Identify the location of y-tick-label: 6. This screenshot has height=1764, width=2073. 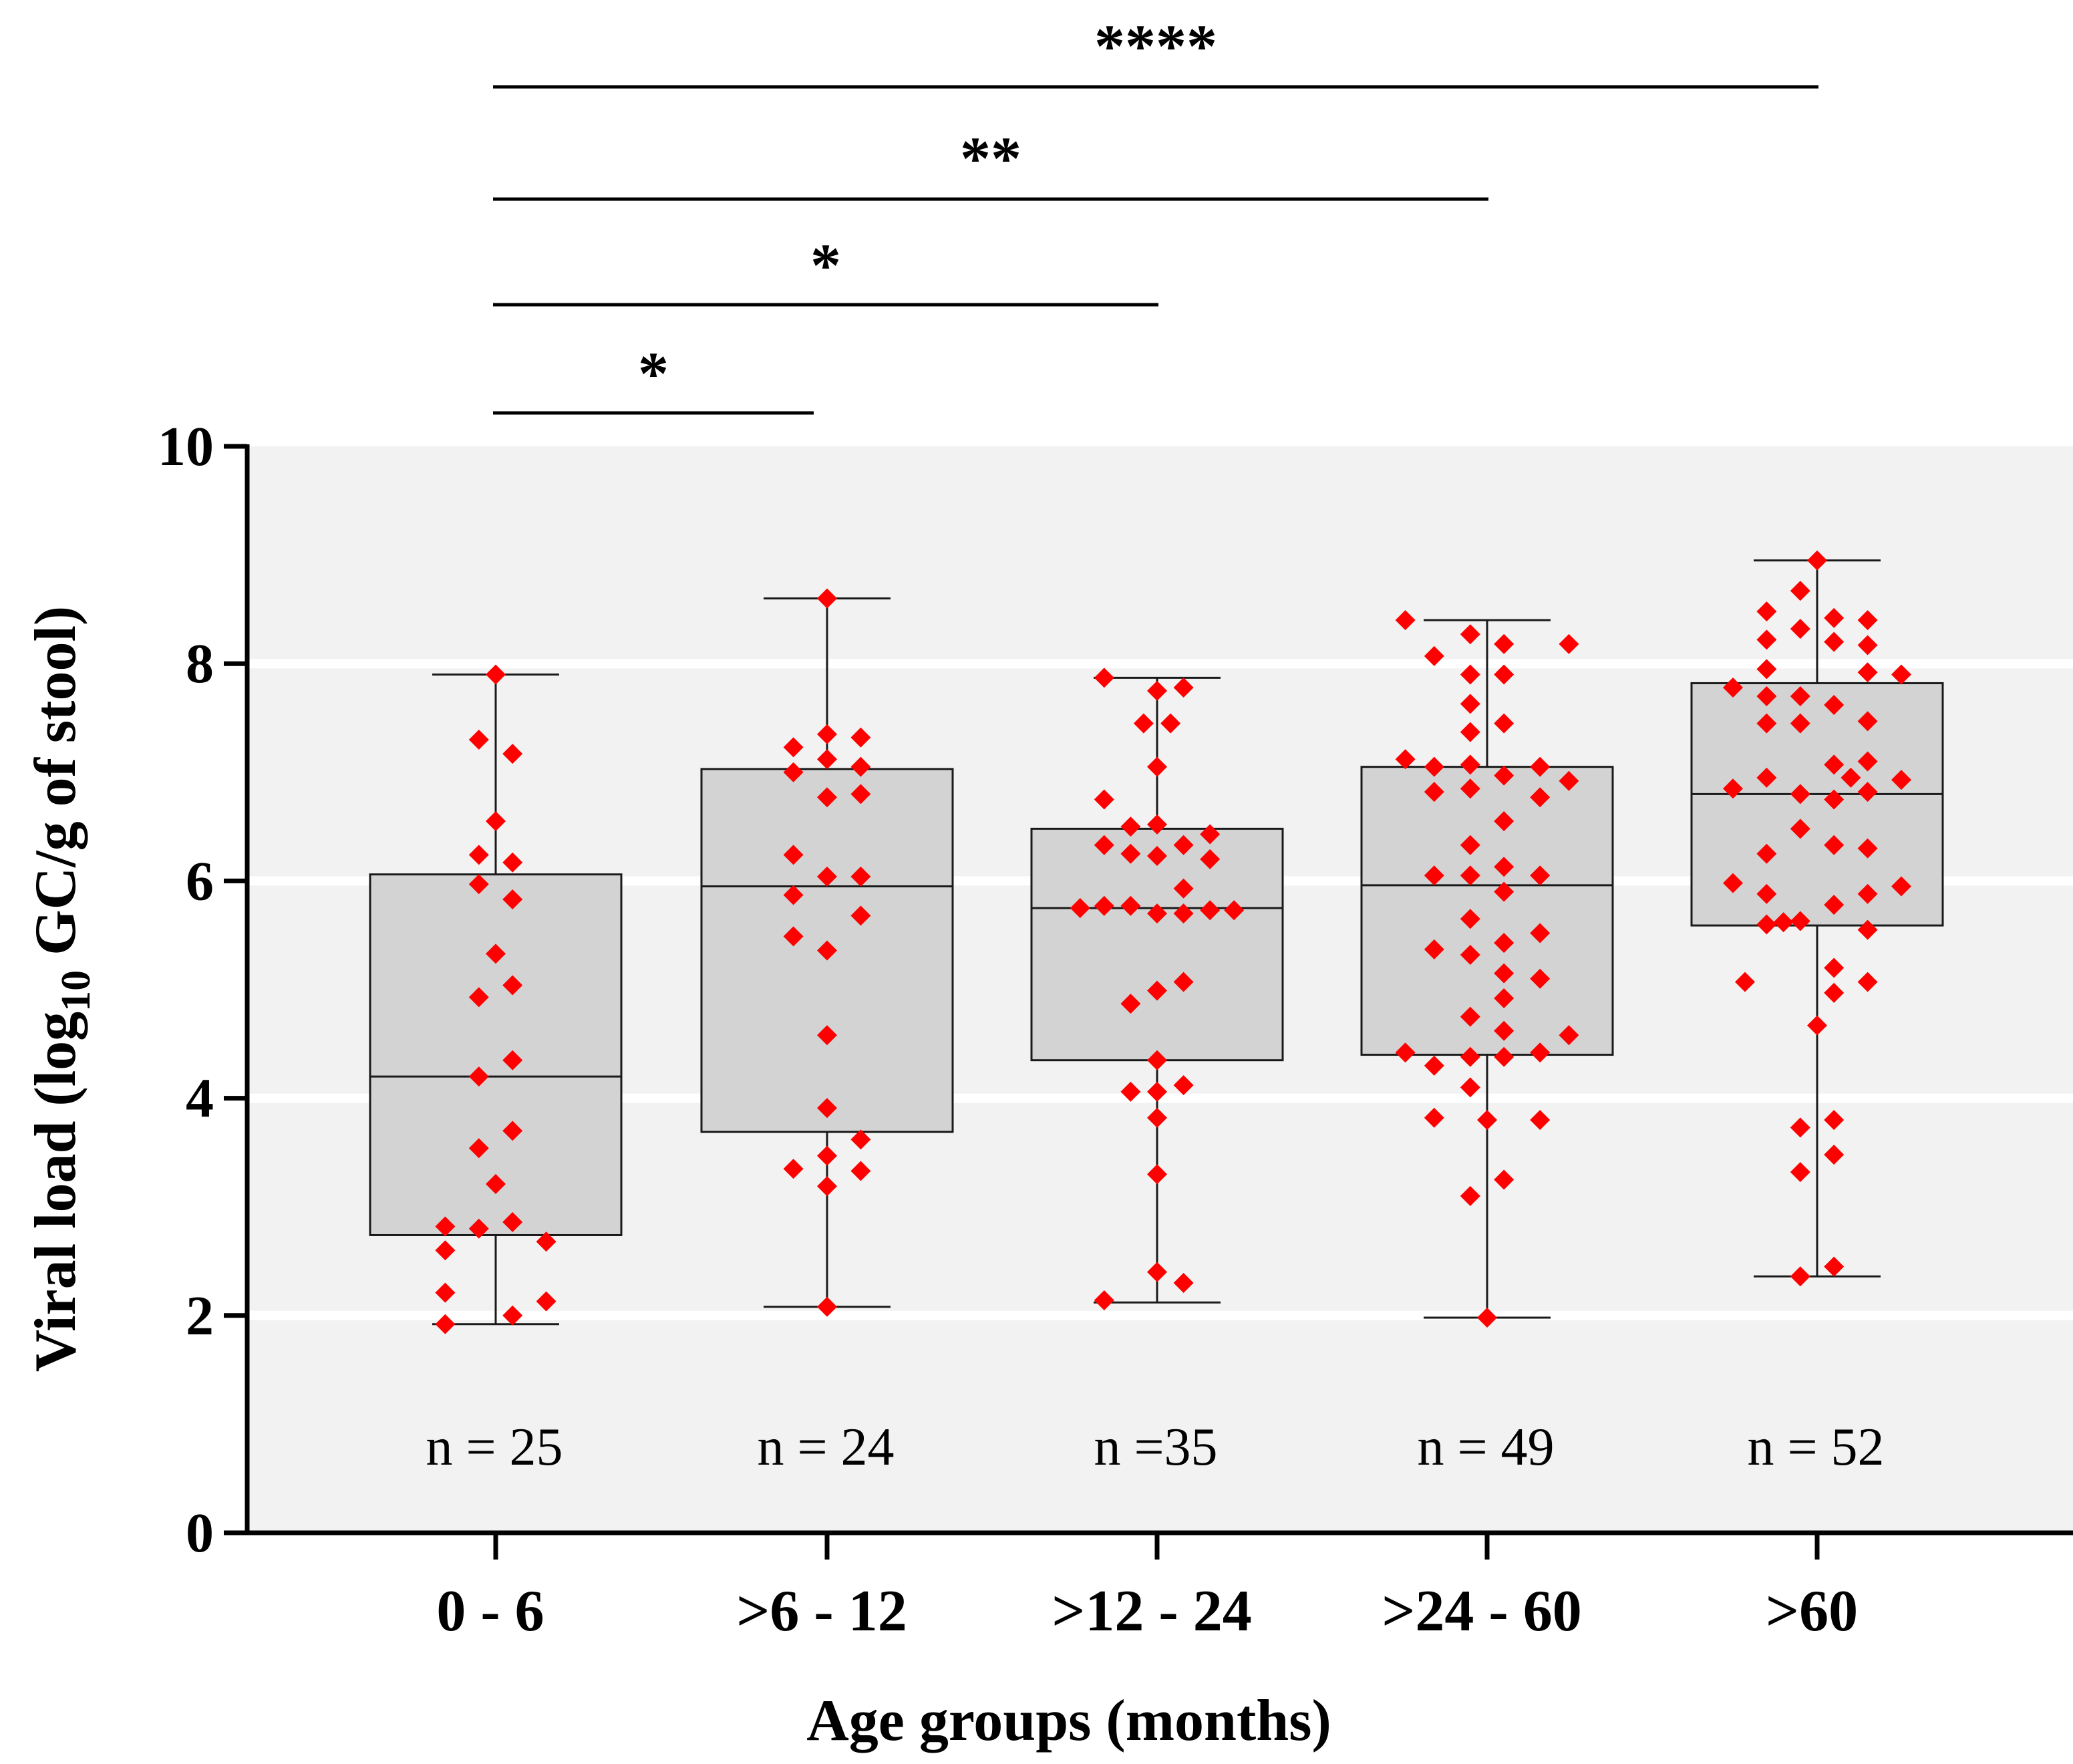
(200, 881).